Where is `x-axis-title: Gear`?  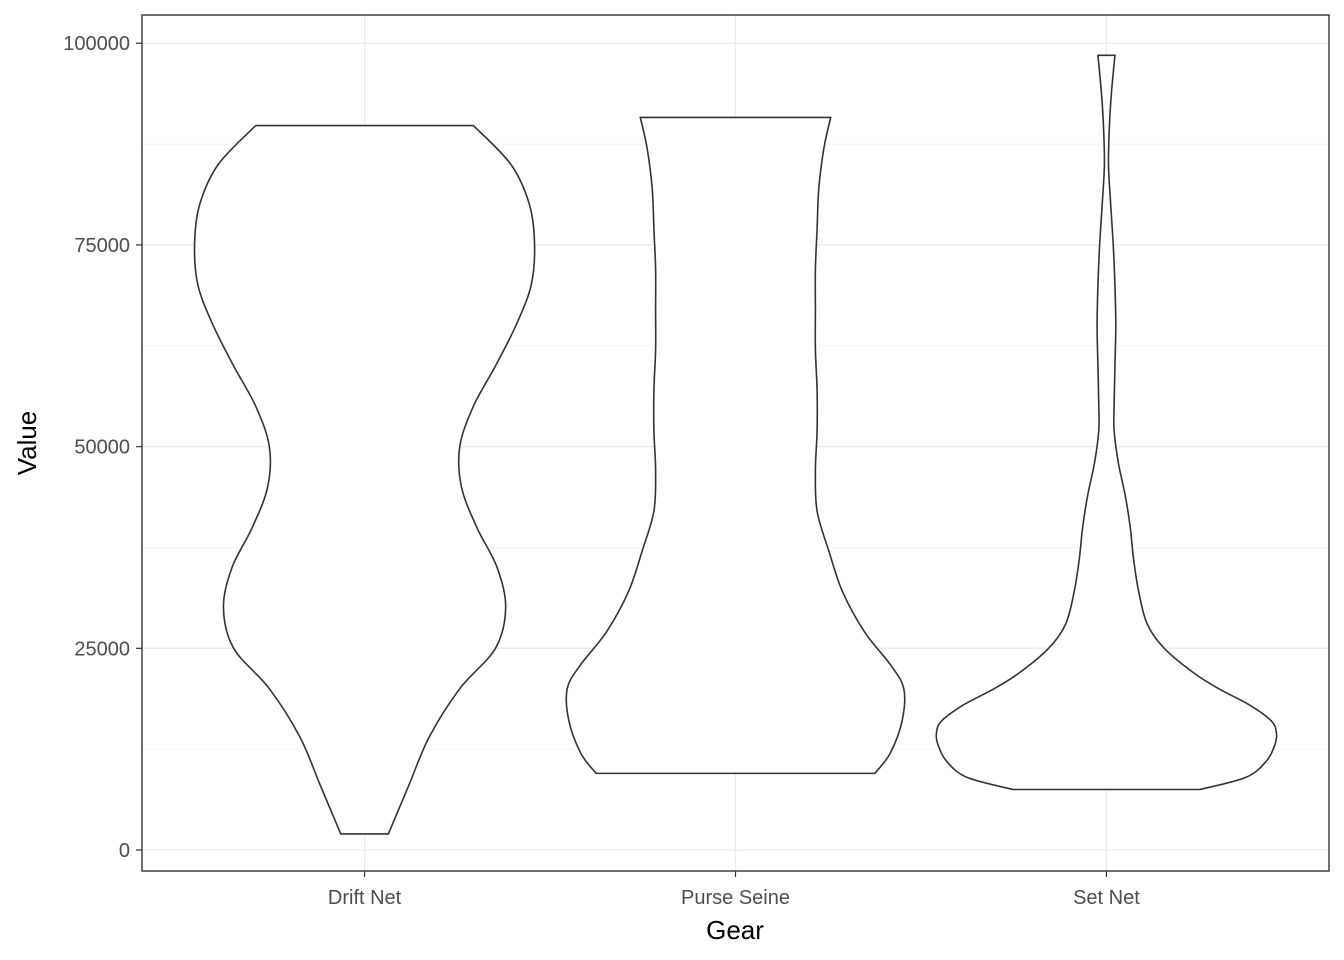 x-axis-title: Gear is located at coordinates (735, 930).